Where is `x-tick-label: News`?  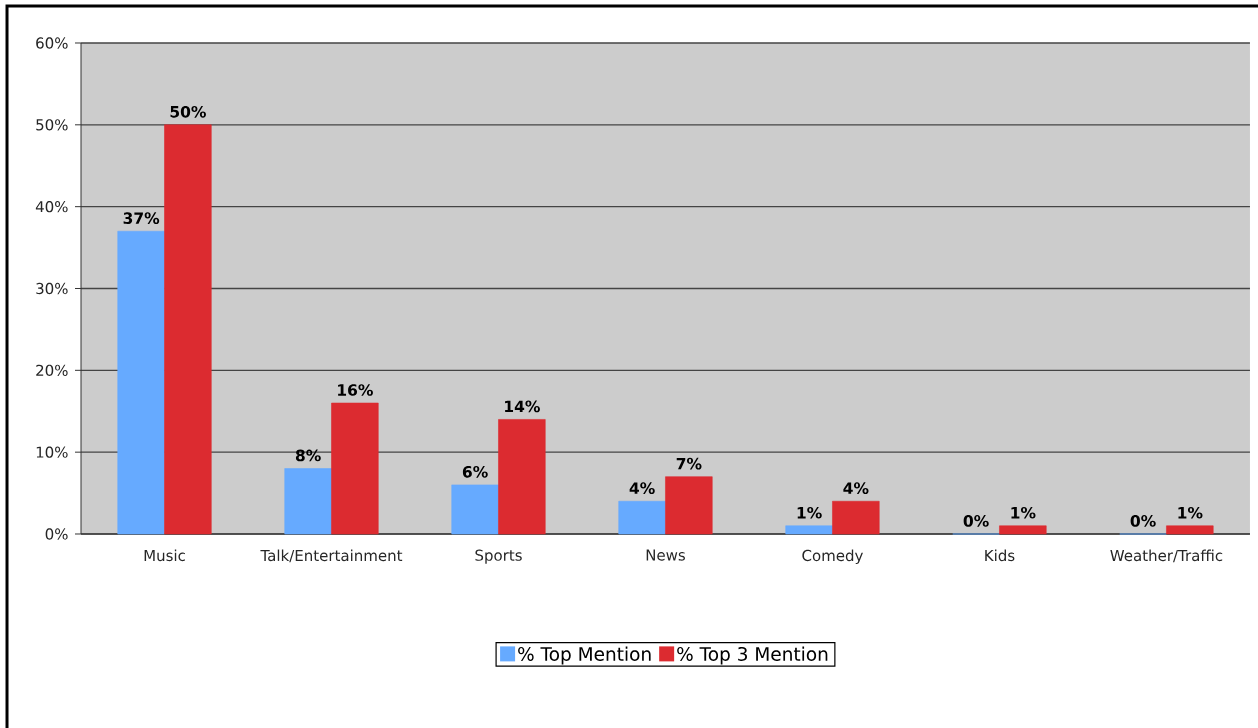 x-tick-label: News is located at coordinates (665, 555).